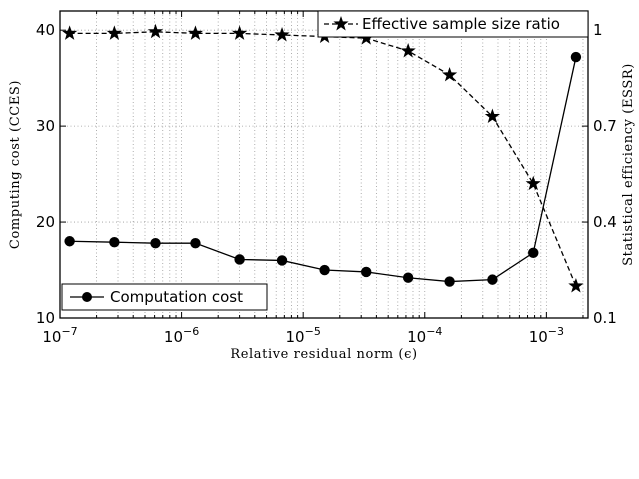 This screenshot has height=479, width=639. What do you see at coordinates (605, 318) in the screenshot?
I see `y-right-tick-label: 0.1` at bounding box center [605, 318].